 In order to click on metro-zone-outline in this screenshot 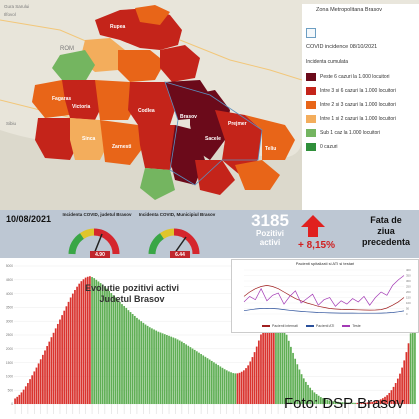, I will do `click(213, 133)`.